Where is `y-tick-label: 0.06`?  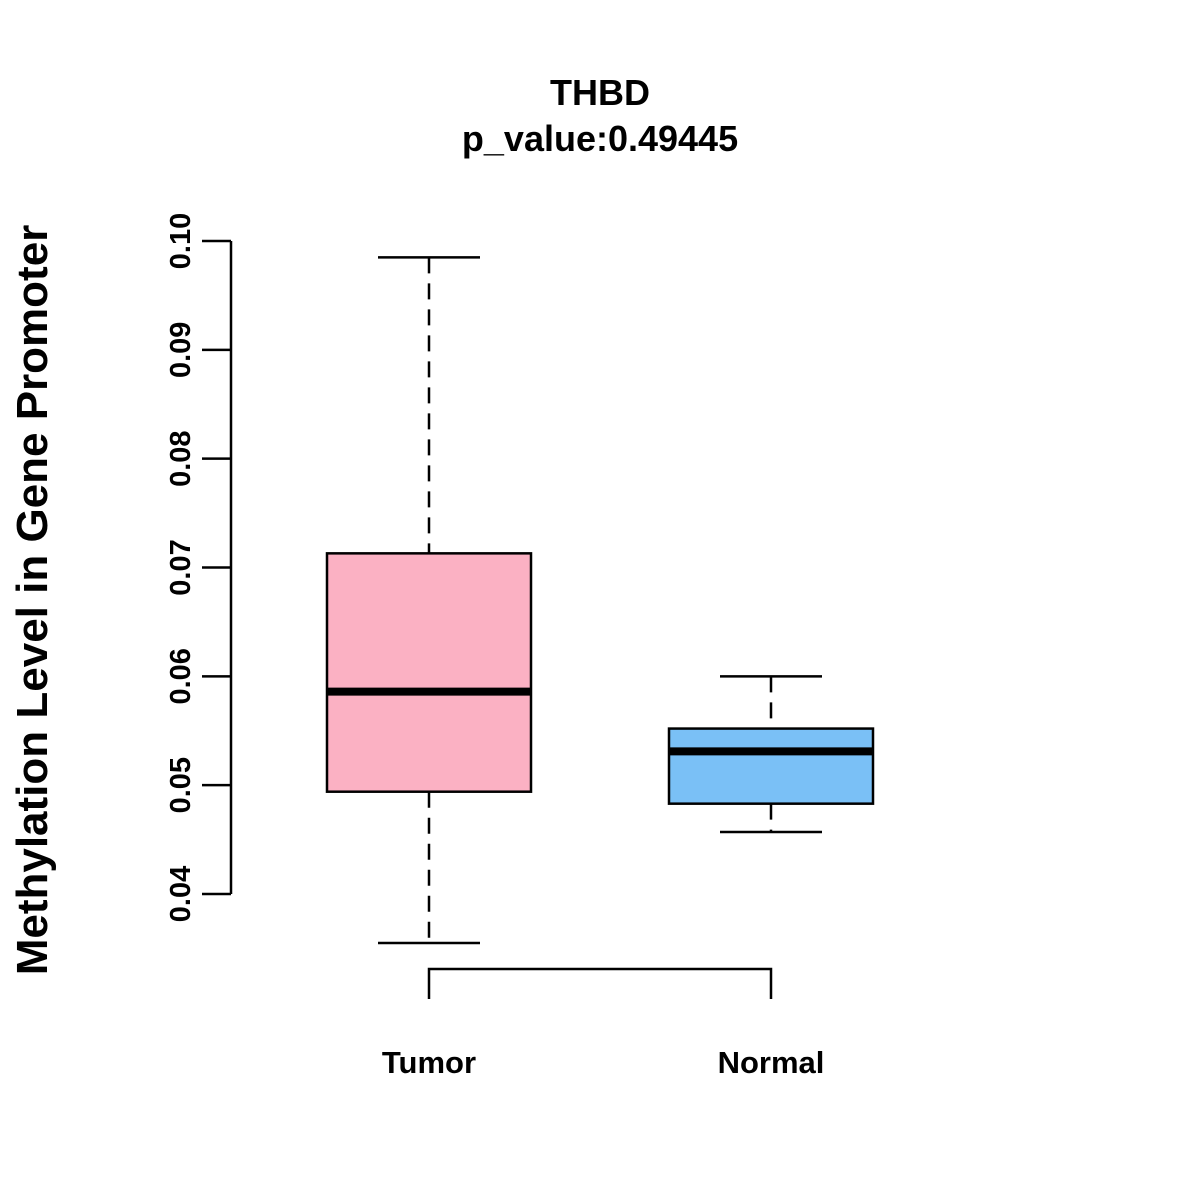
y-tick-label: 0.06 is located at coordinates (181, 676).